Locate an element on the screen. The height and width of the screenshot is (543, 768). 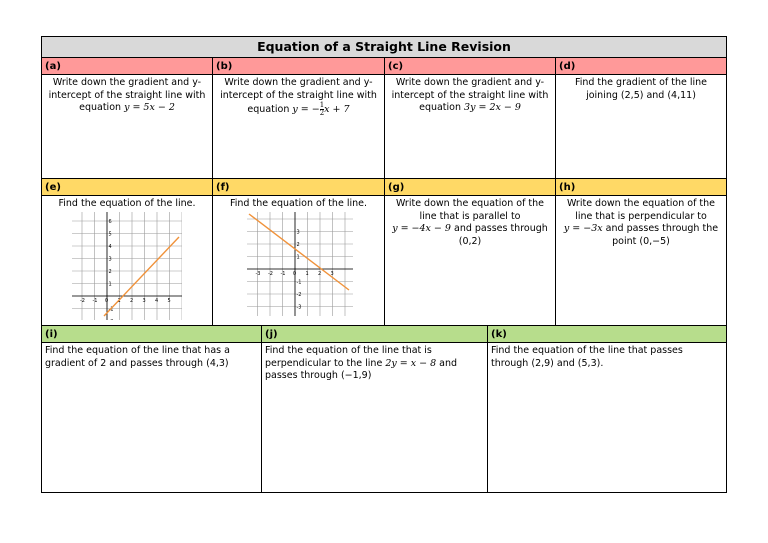
question-i-point: (4,3) is located at coordinates (217, 363).